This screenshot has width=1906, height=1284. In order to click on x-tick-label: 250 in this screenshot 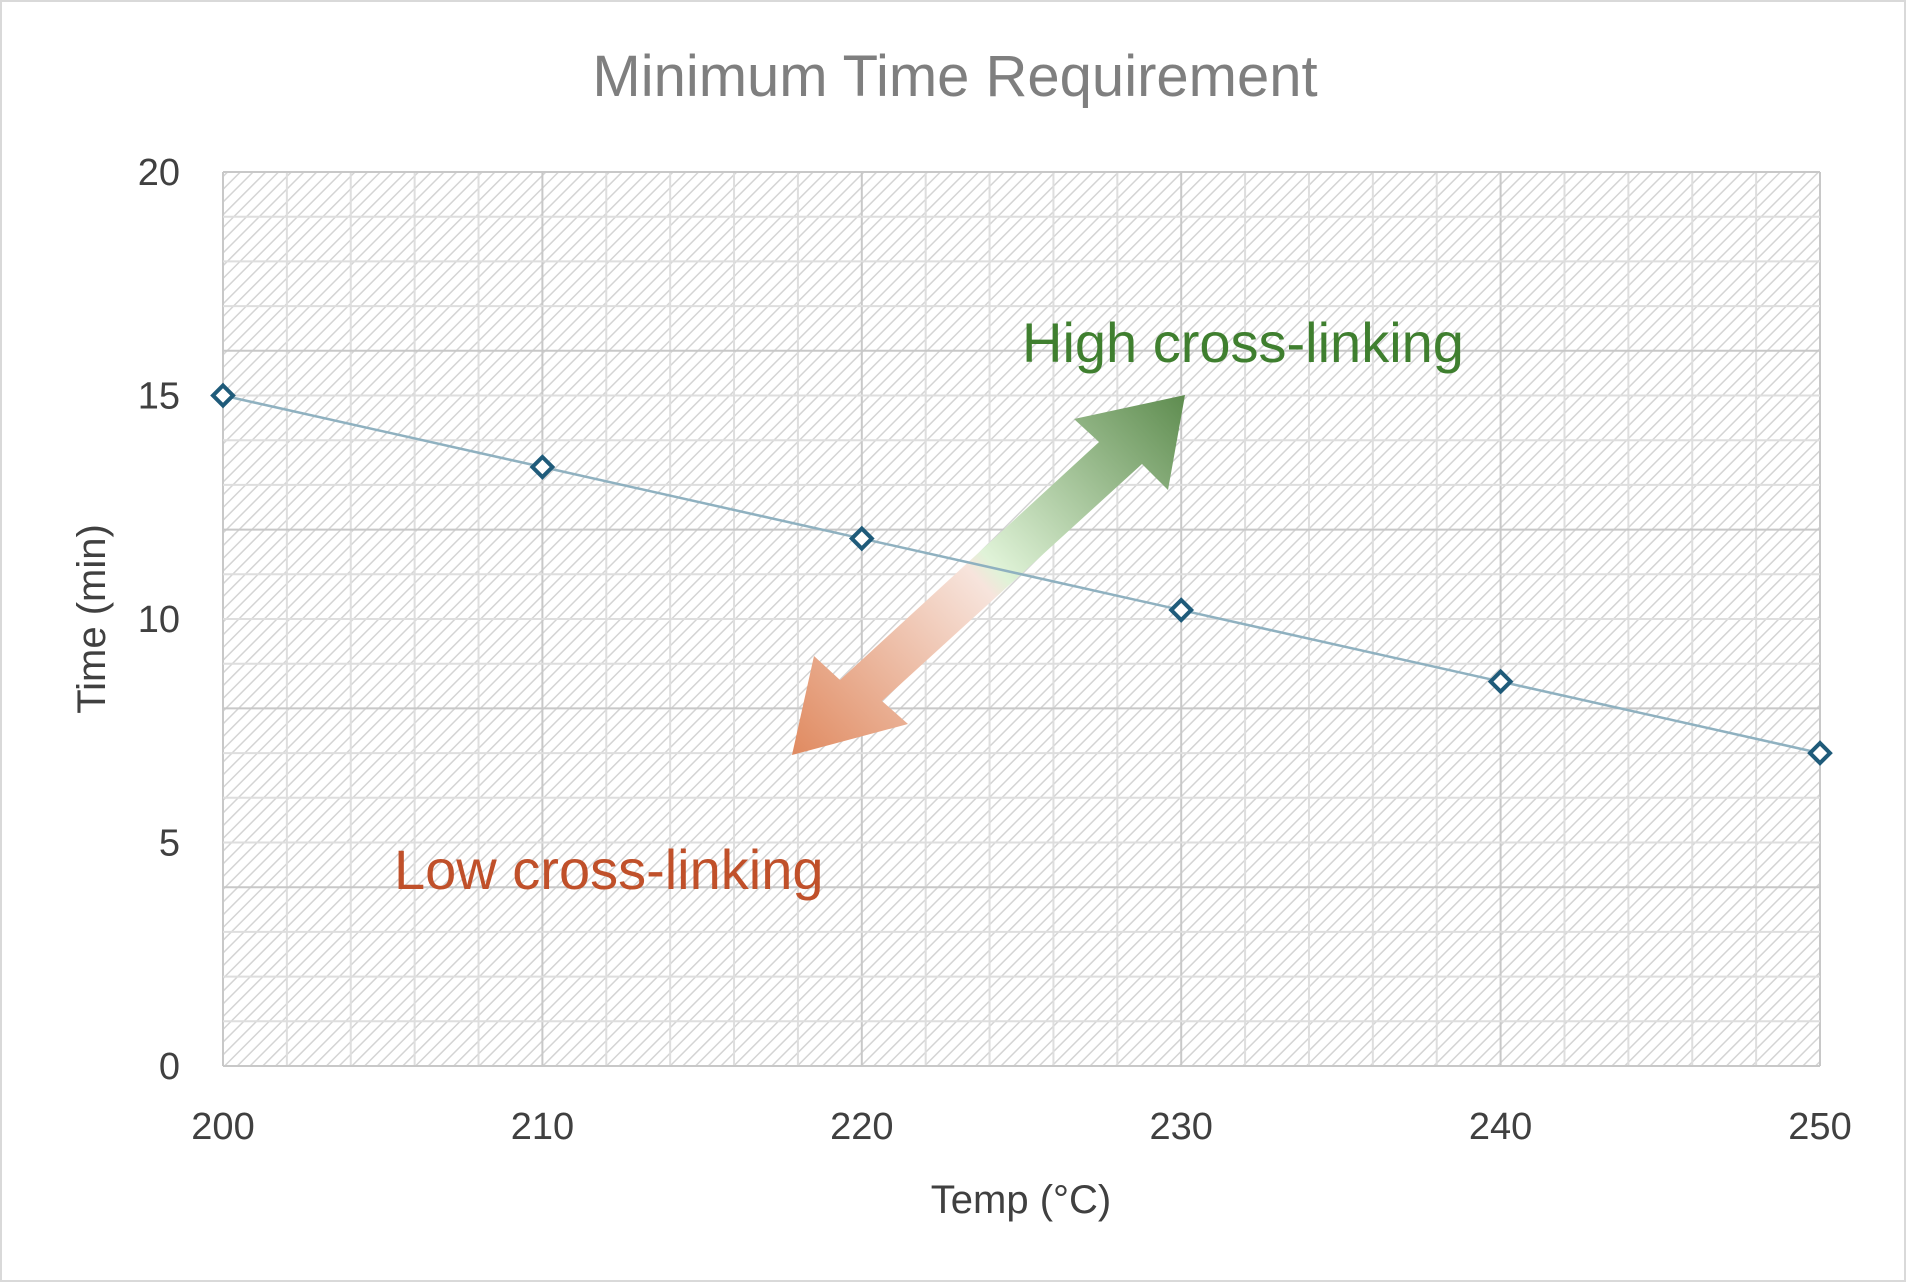, I will do `click(1819, 1127)`.